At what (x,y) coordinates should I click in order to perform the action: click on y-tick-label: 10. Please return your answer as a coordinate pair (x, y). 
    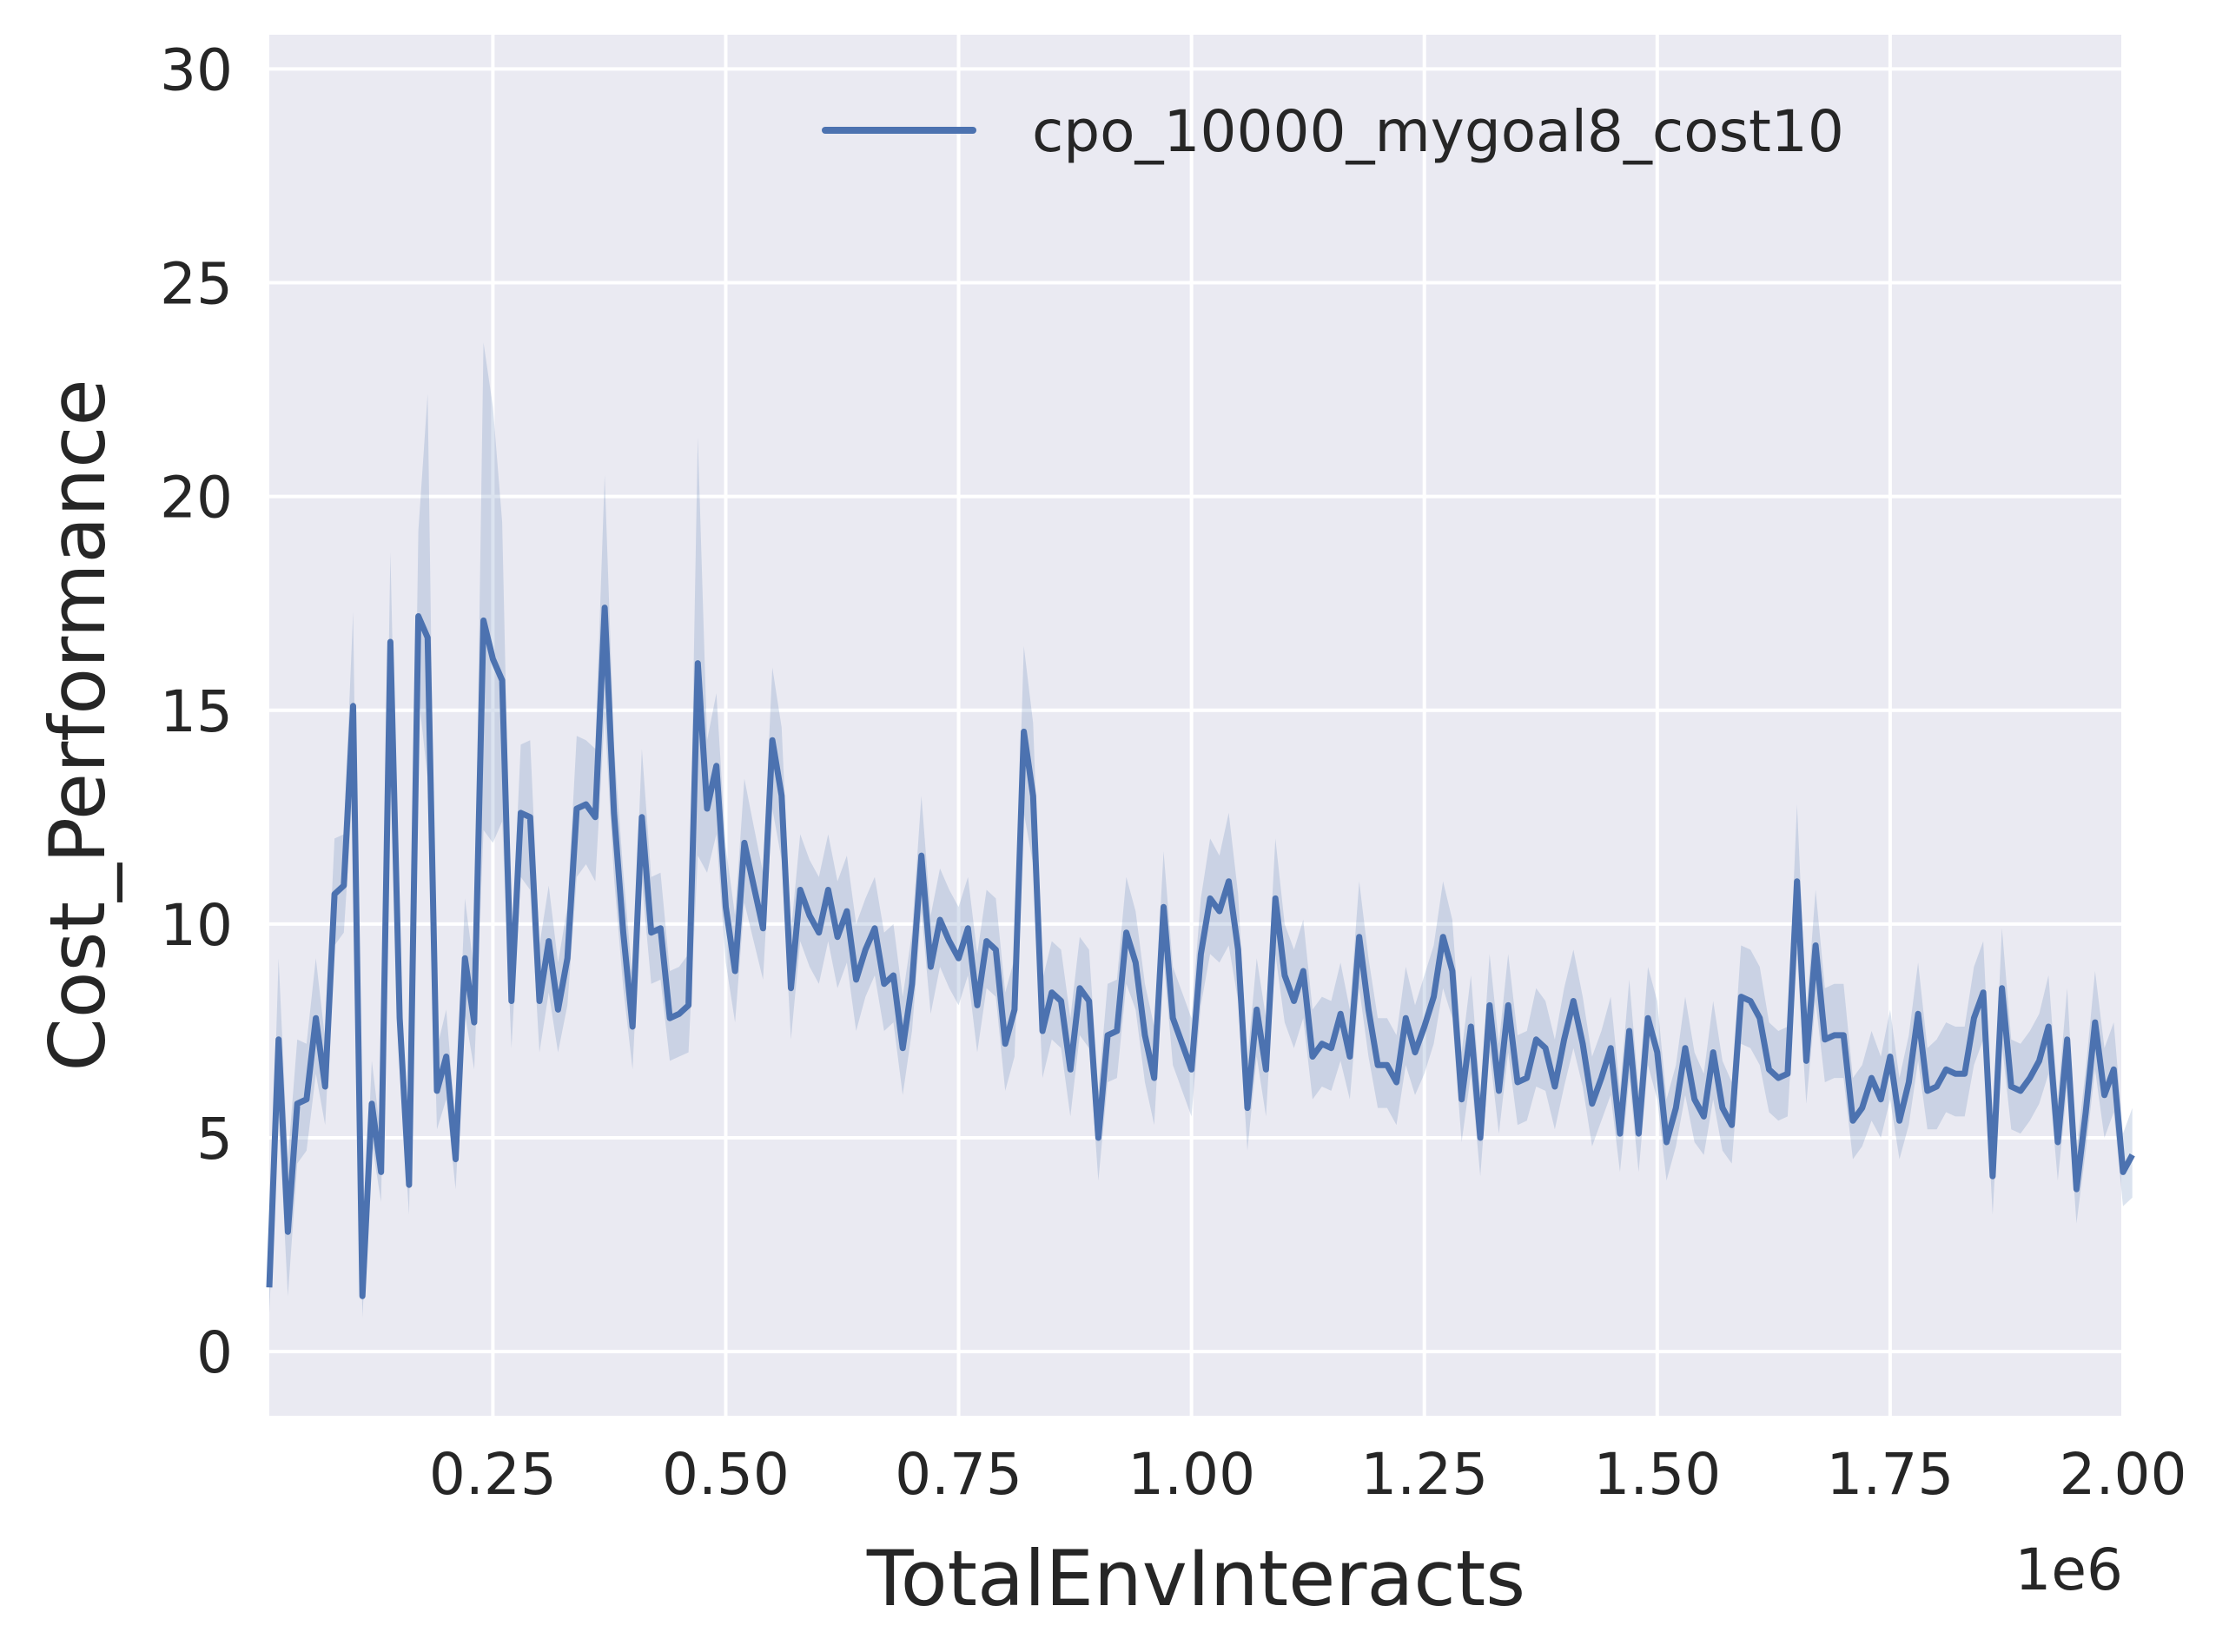
    Looking at the image, I should click on (196, 925).